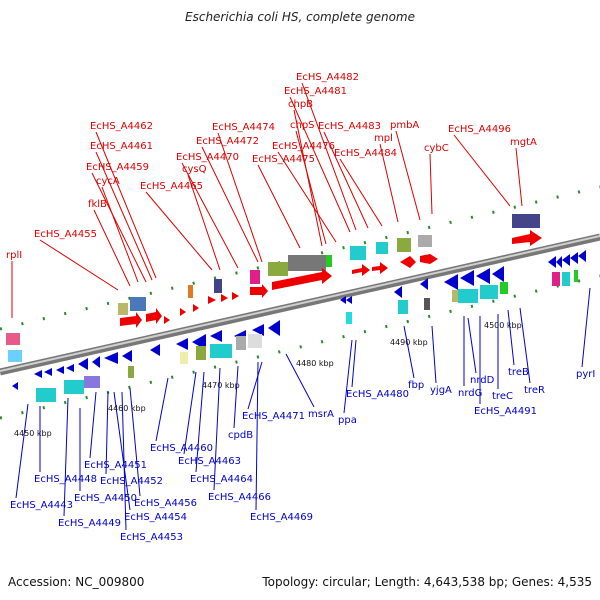 This screenshot has height=600, width=600. I want to click on reverse-gene-label: fbp, so click(416, 385).